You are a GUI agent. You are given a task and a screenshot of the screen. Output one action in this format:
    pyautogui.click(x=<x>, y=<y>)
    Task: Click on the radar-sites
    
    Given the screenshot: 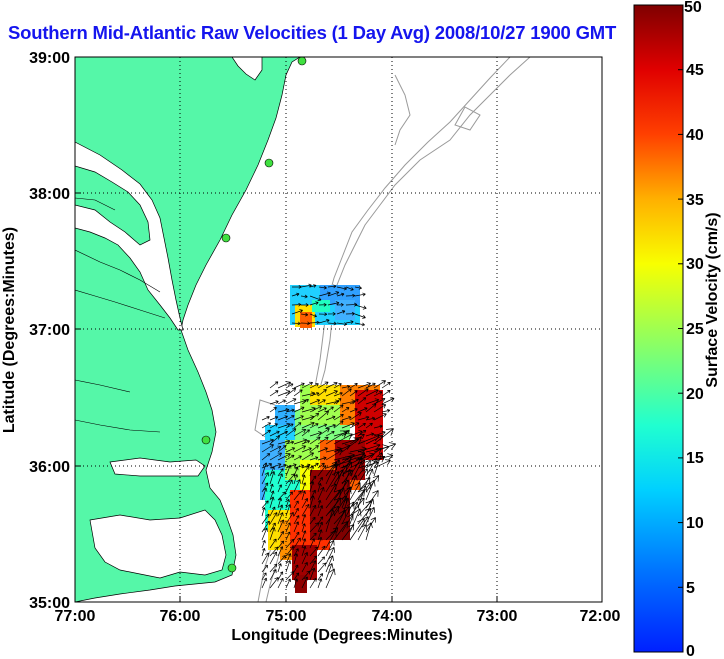 What is the action you would take?
    pyautogui.click(x=254, y=315)
    